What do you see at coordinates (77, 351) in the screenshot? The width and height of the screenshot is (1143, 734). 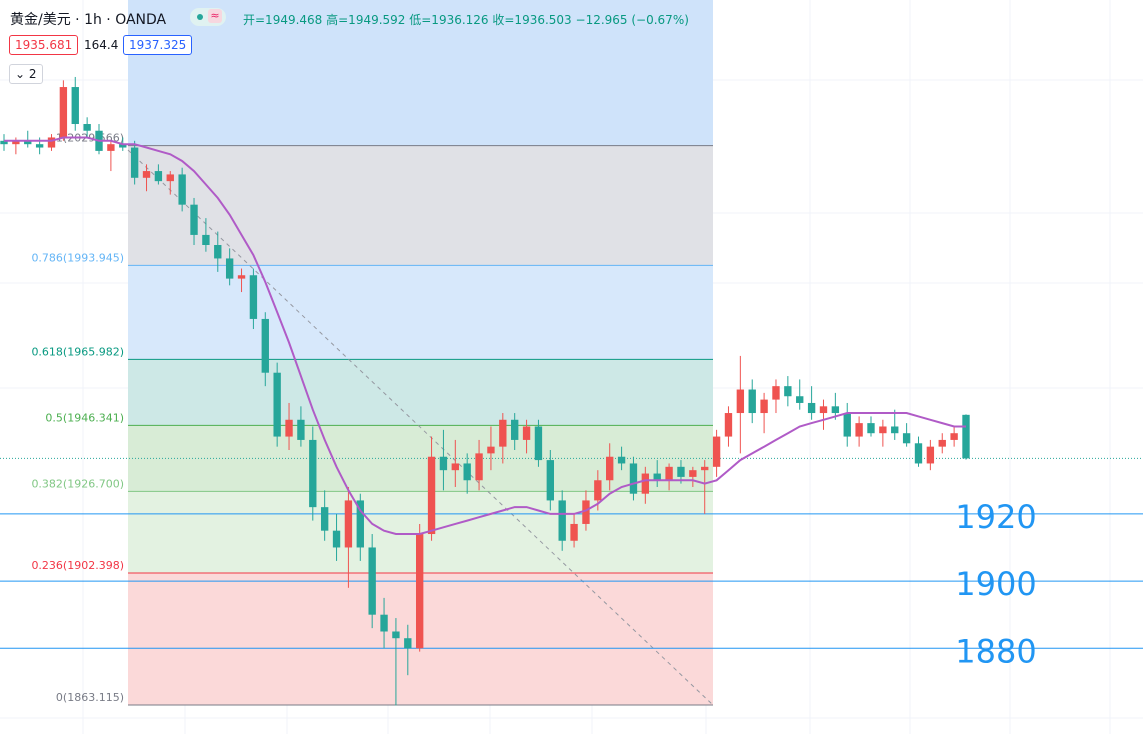 I see `fib-label: 0.618(1965.982)` at bounding box center [77, 351].